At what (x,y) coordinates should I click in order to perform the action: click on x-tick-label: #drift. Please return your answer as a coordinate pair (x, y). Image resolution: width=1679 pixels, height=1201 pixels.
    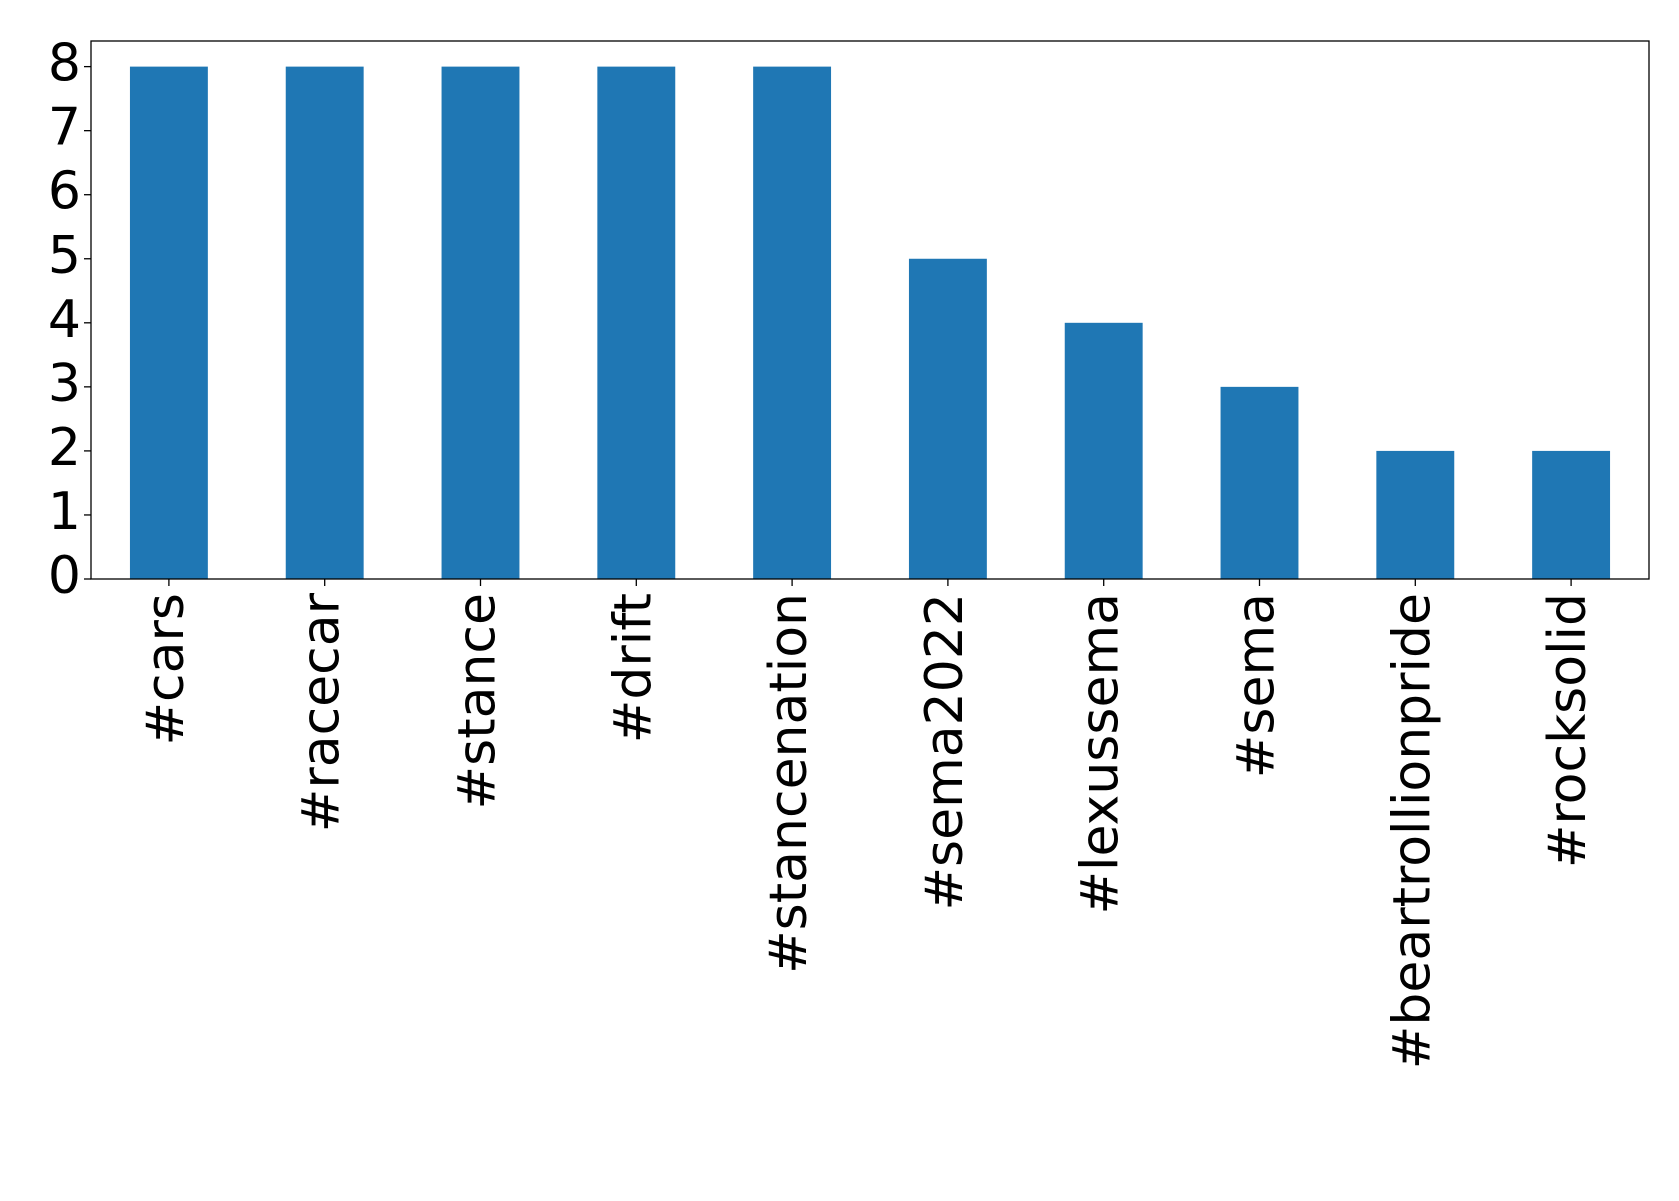
    Looking at the image, I should click on (633, 668).